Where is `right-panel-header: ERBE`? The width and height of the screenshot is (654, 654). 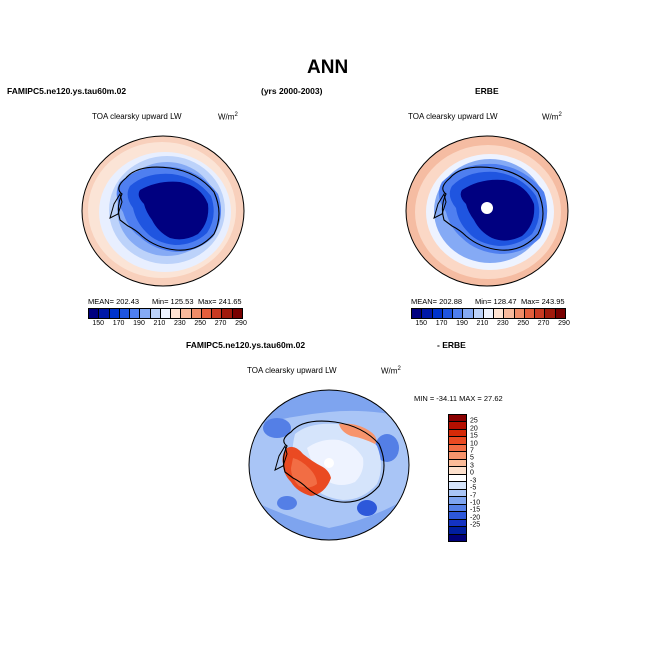
right-panel-header: ERBE is located at coordinates (487, 91).